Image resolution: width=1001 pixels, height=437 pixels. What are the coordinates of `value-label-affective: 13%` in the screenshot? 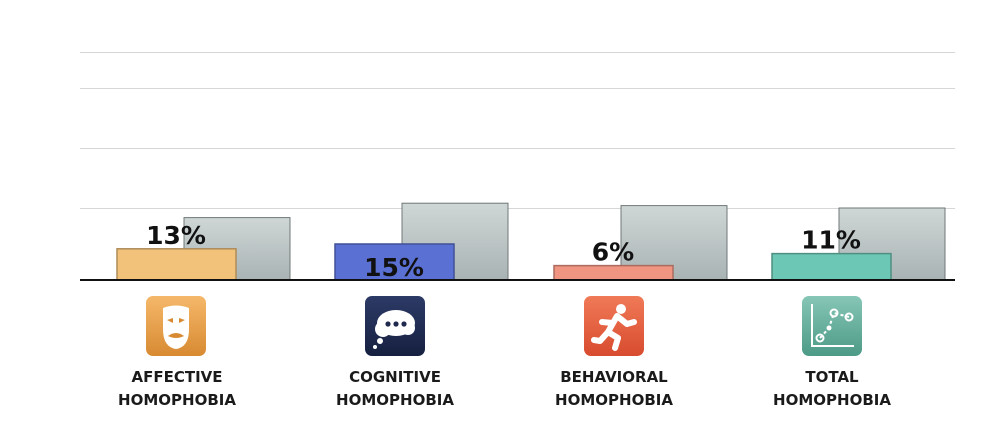 It's located at (176, 235).